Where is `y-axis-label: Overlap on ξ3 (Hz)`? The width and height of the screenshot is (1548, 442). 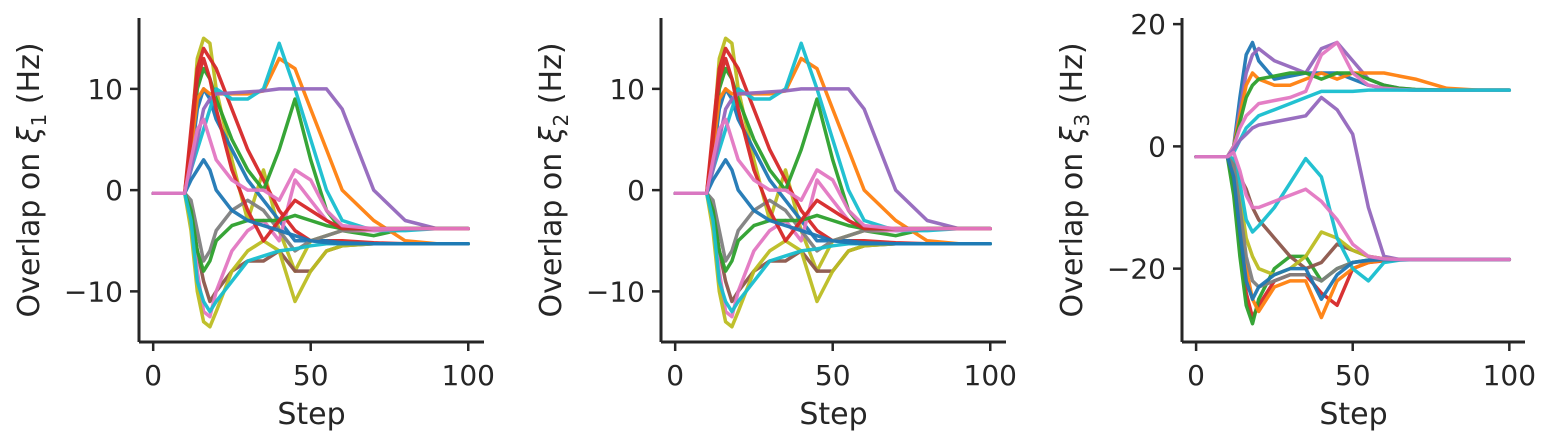
y-axis-label: Overlap on ξ3 (Hz) is located at coordinates (1074, 179).